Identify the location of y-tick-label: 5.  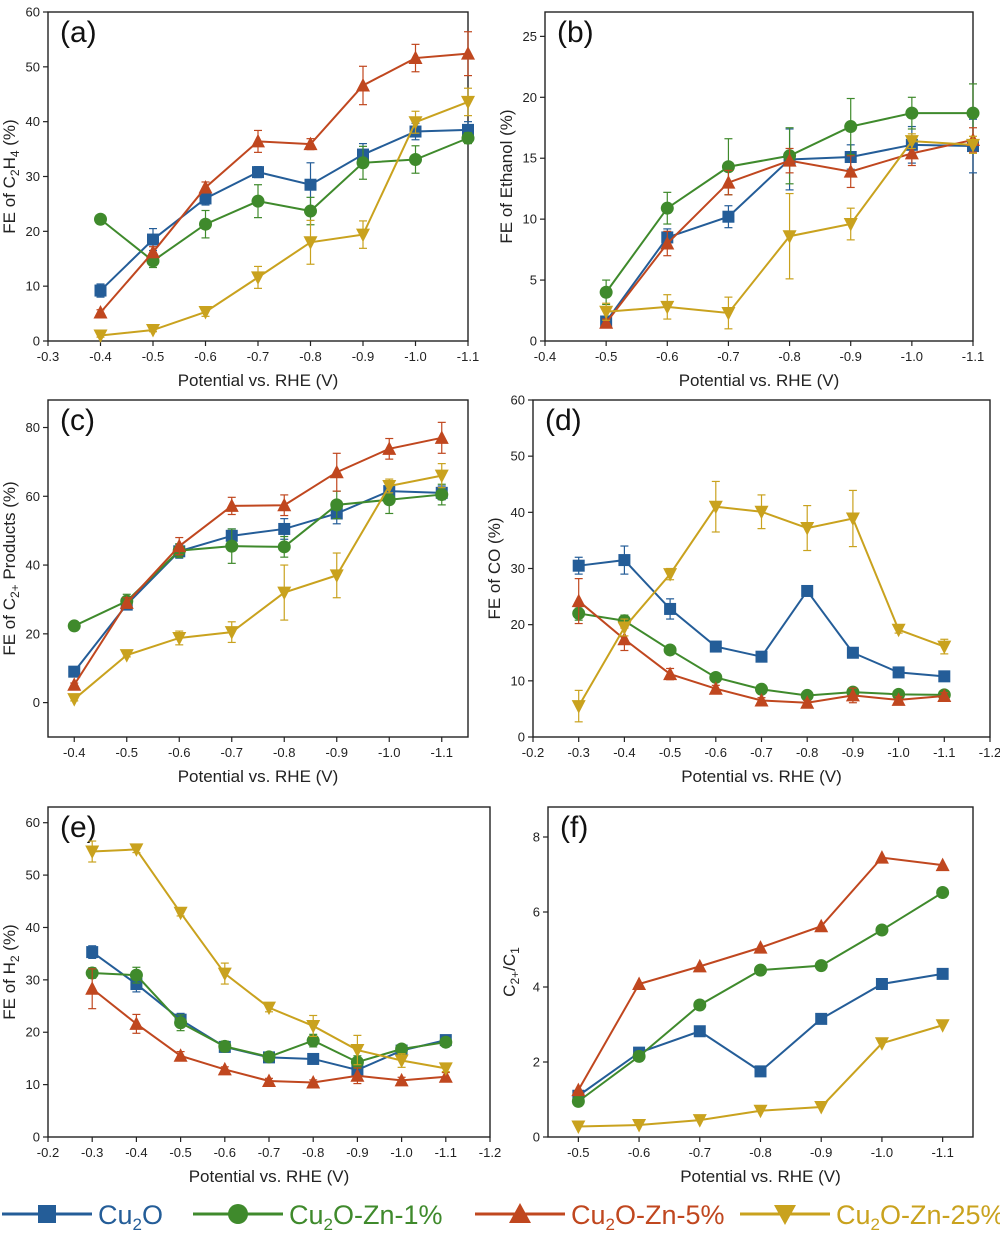
(533, 280).